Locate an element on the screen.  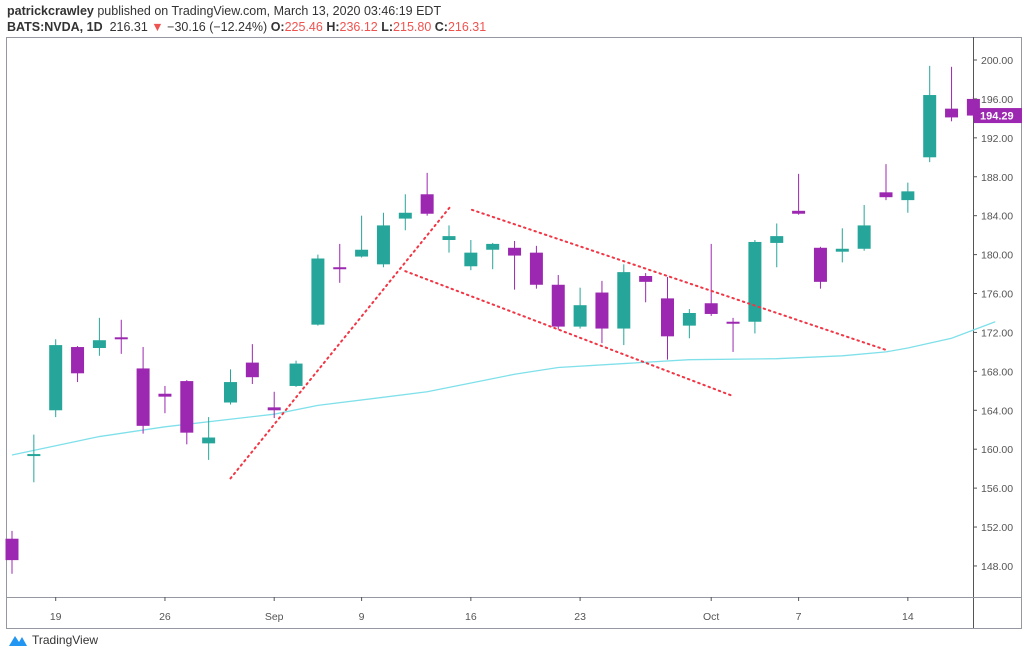
open-label: O: is located at coordinates (277, 27).